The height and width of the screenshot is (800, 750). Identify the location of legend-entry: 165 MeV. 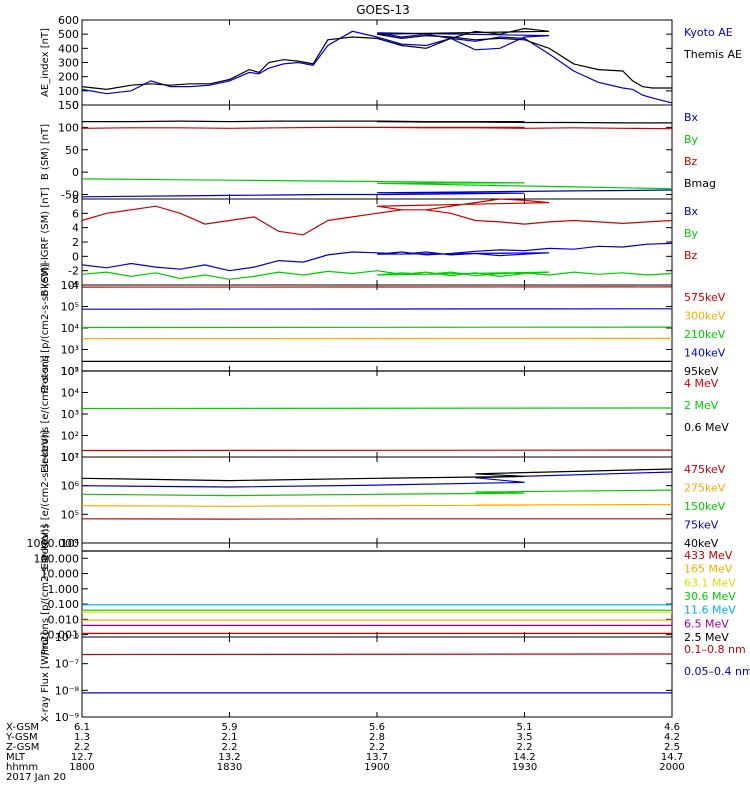
(708, 569).